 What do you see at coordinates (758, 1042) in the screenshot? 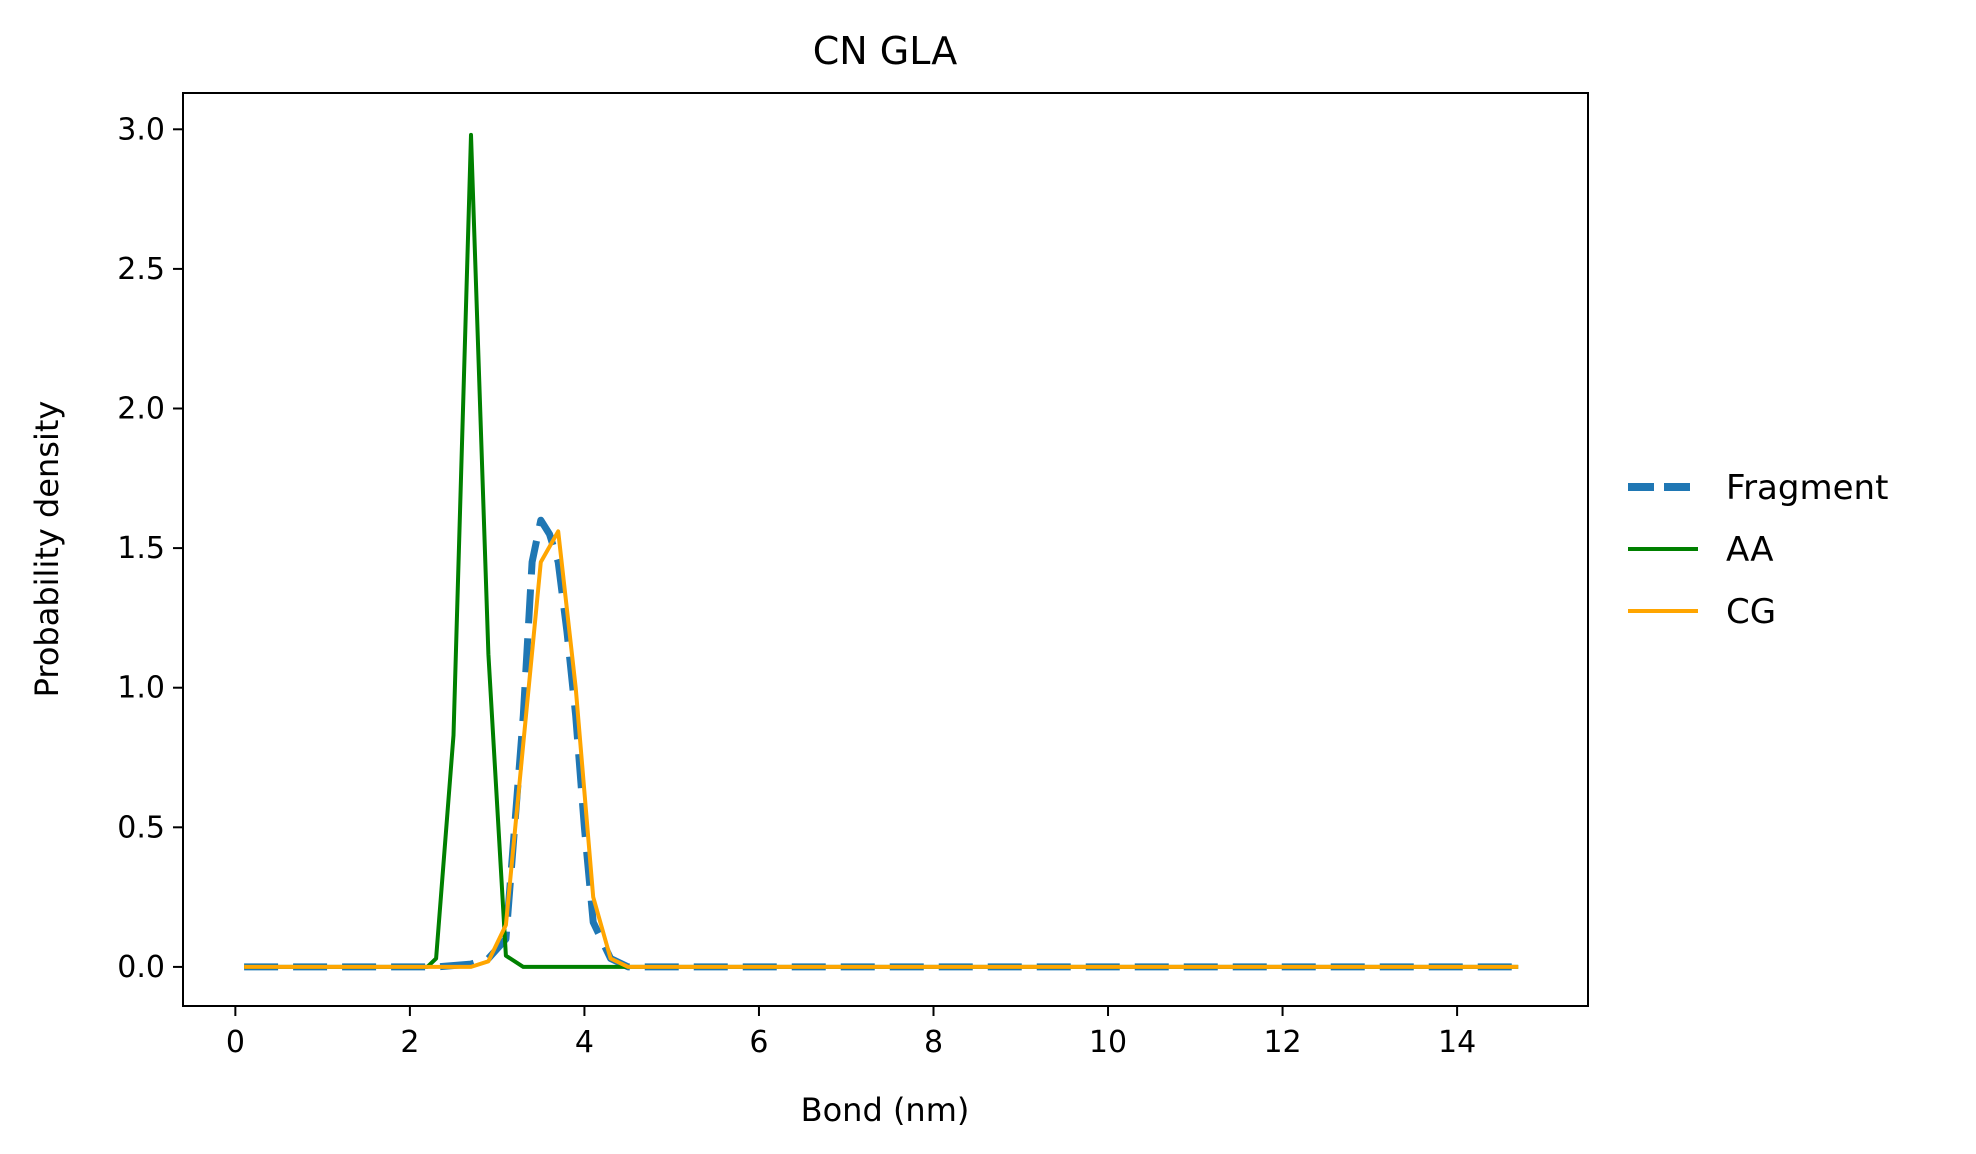
I see `x-tick-label: 6` at bounding box center [758, 1042].